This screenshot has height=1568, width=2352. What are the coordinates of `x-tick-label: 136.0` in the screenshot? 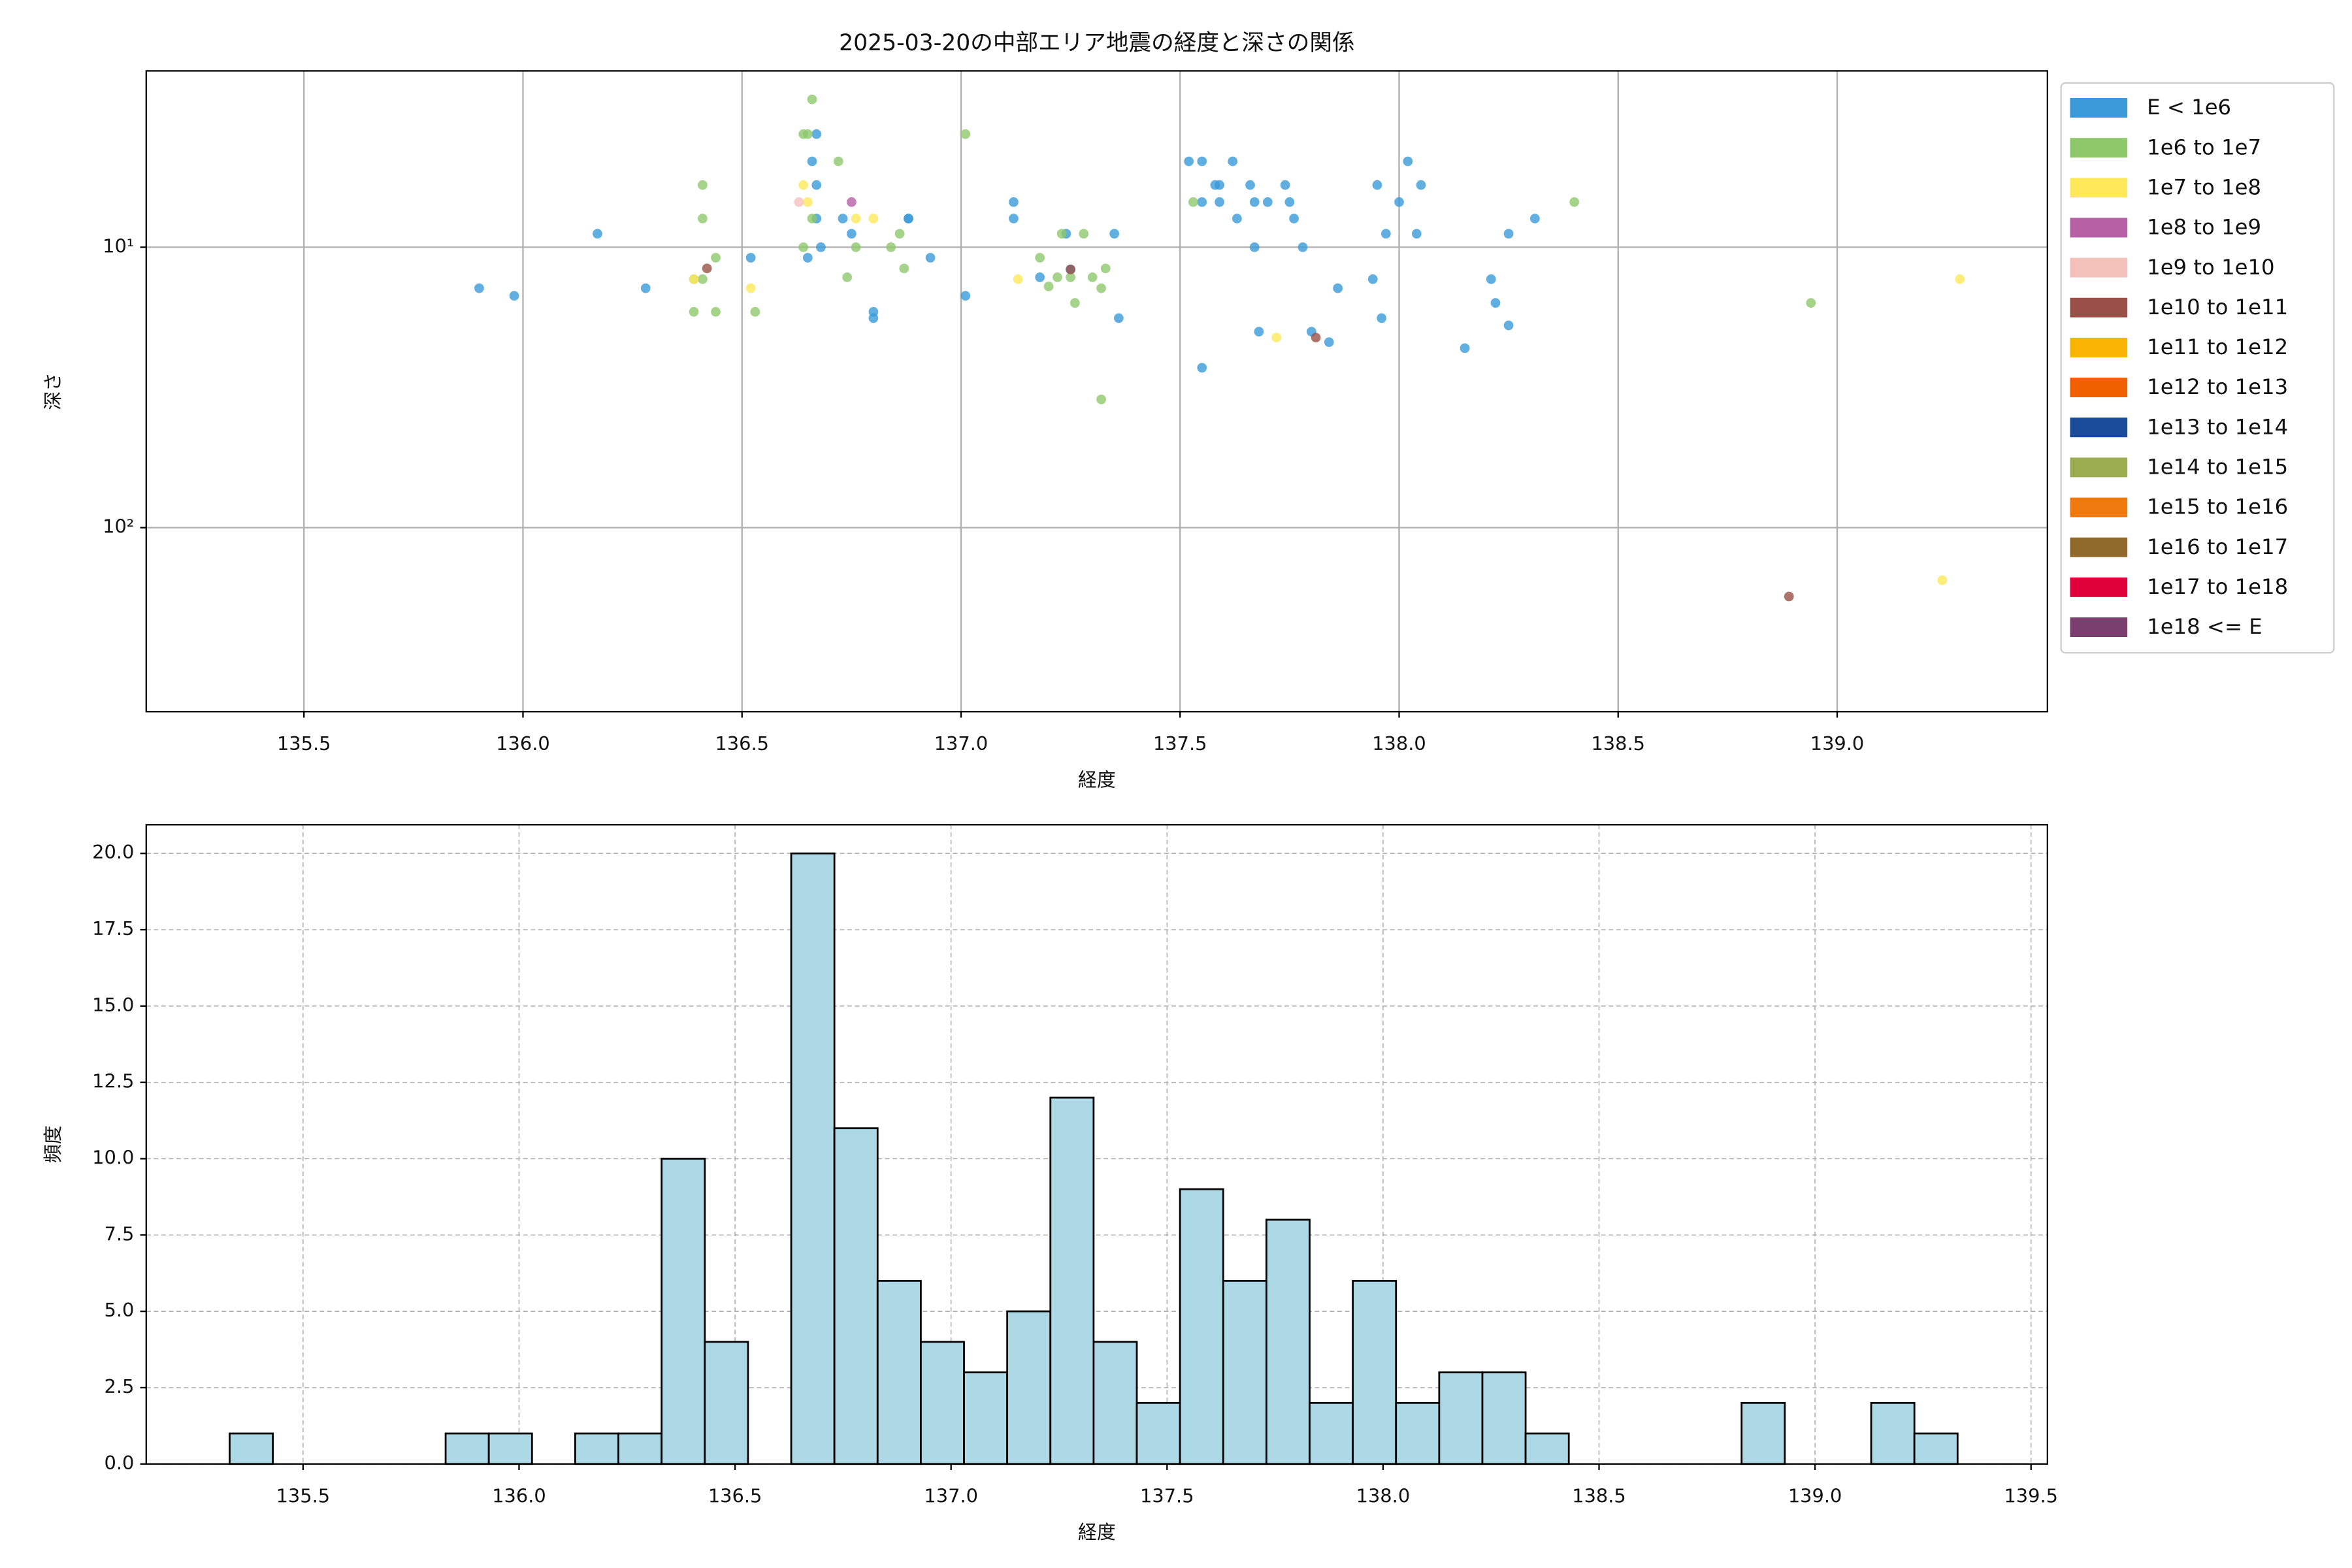 It's located at (523, 743).